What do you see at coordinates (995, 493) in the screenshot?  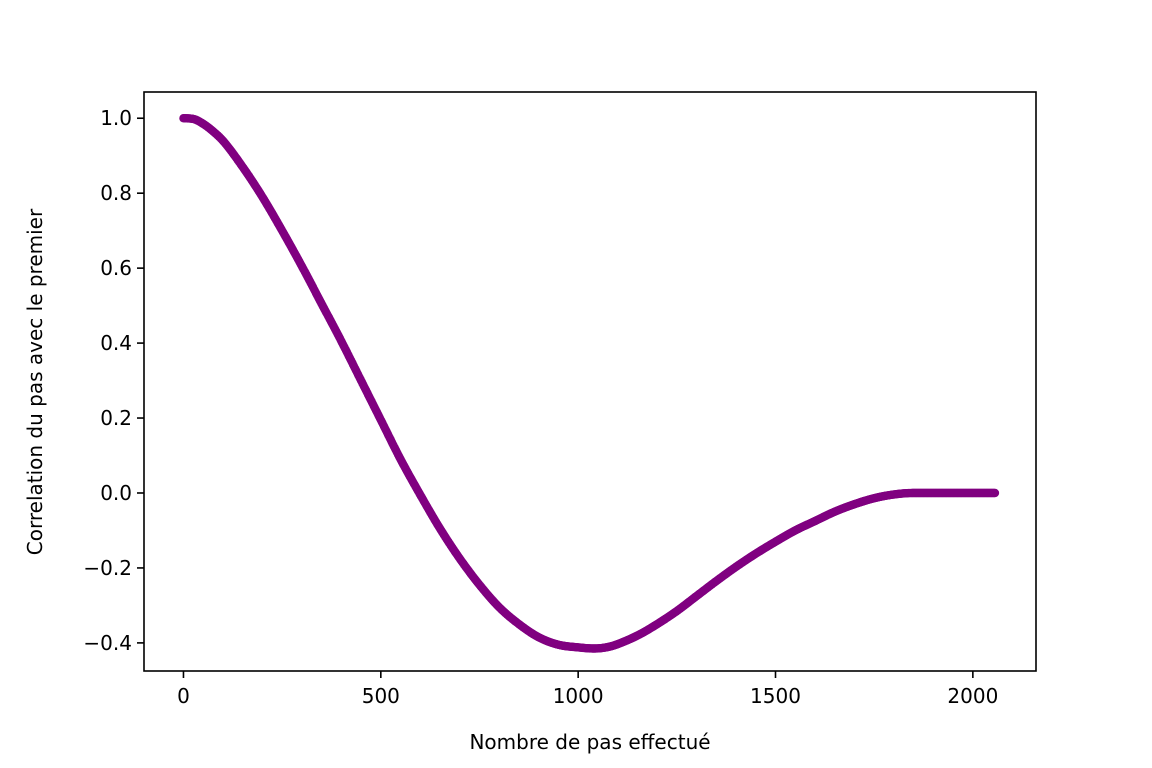 I see `data-point` at bounding box center [995, 493].